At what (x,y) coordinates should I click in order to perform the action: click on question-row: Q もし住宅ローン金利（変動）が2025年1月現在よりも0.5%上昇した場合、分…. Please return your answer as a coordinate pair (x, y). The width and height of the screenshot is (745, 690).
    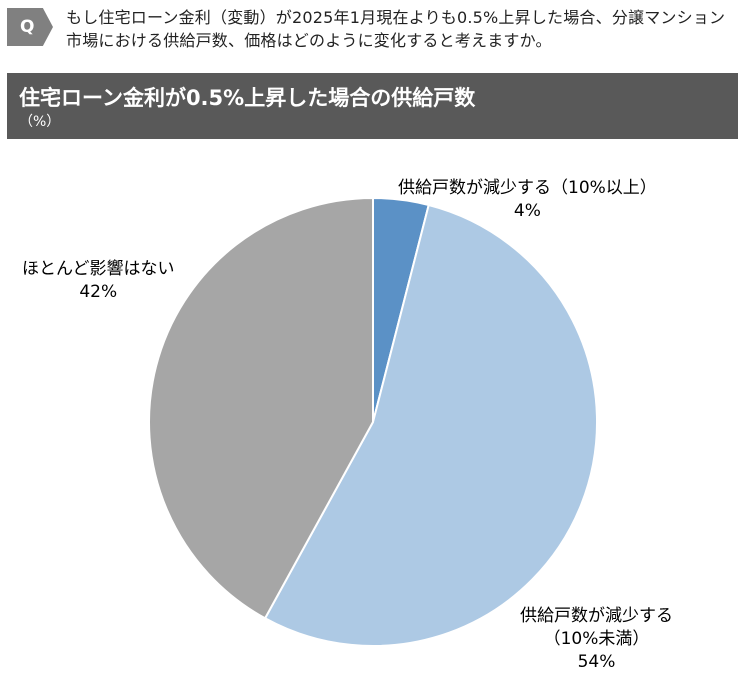
    Looking at the image, I should click on (372, 33).